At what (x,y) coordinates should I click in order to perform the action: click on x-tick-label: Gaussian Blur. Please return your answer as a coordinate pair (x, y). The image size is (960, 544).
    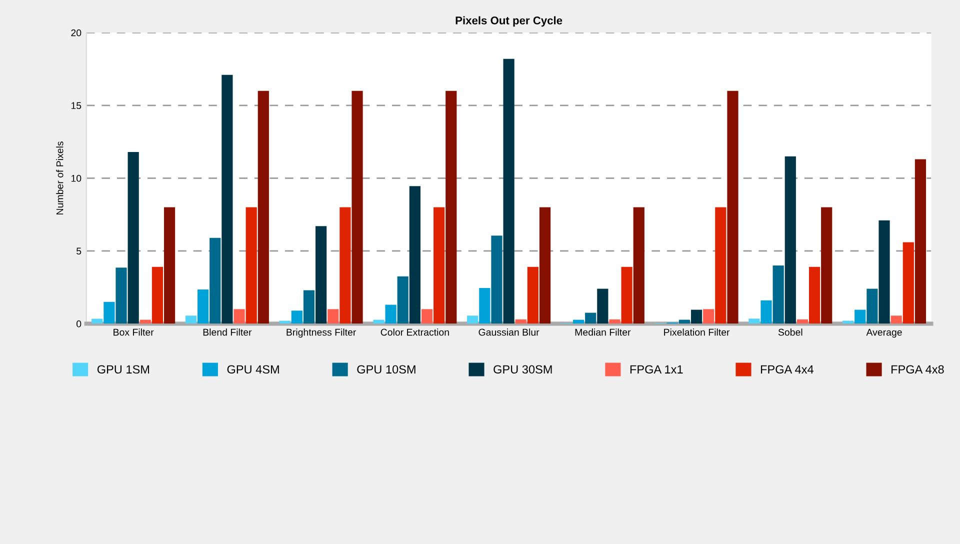
    Looking at the image, I should click on (509, 332).